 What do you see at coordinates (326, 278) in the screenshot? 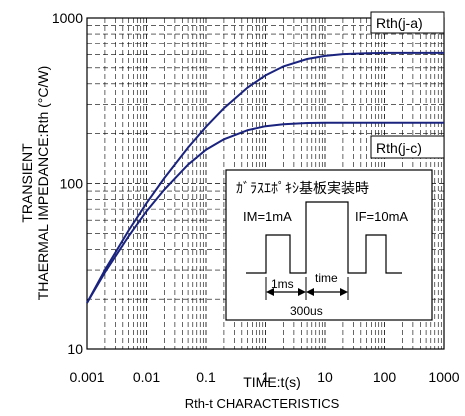
I see `inset-time-label: time` at bounding box center [326, 278].